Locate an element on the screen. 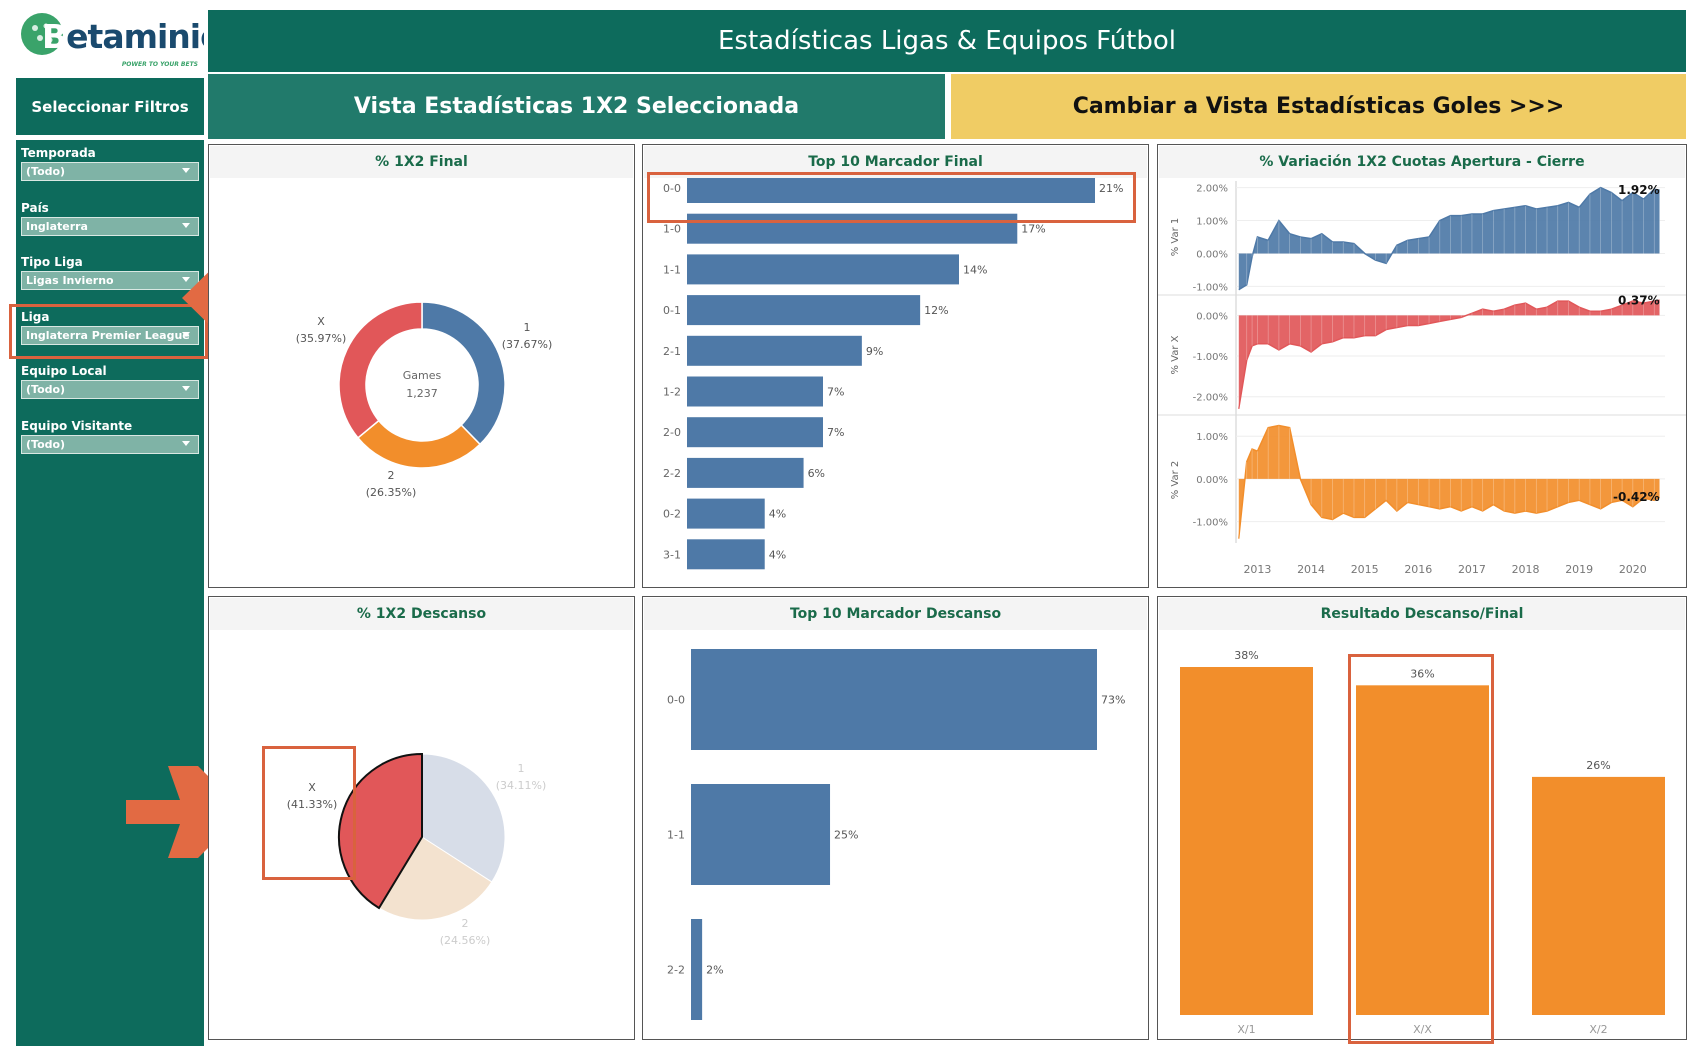 Image resolution: width=1694 pixels, height=1046 pixels. data-label-X/X: 36% is located at coordinates (1422, 673).